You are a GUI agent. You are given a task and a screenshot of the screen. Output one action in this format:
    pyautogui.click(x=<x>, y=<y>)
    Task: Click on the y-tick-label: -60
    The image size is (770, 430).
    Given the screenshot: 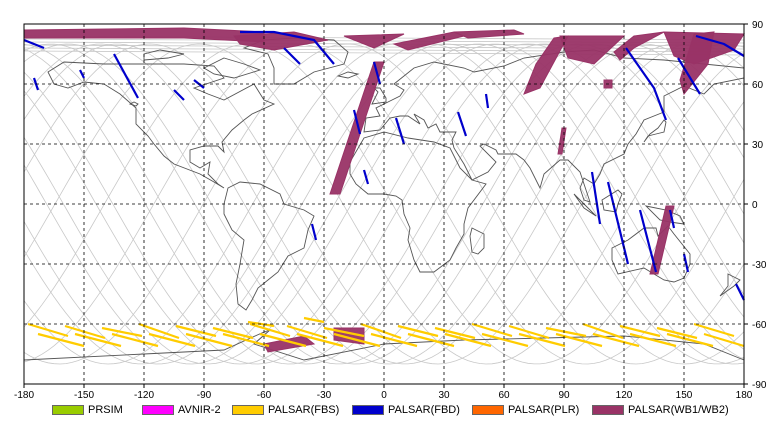 What is the action you would take?
    pyautogui.click(x=759, y=325)
    